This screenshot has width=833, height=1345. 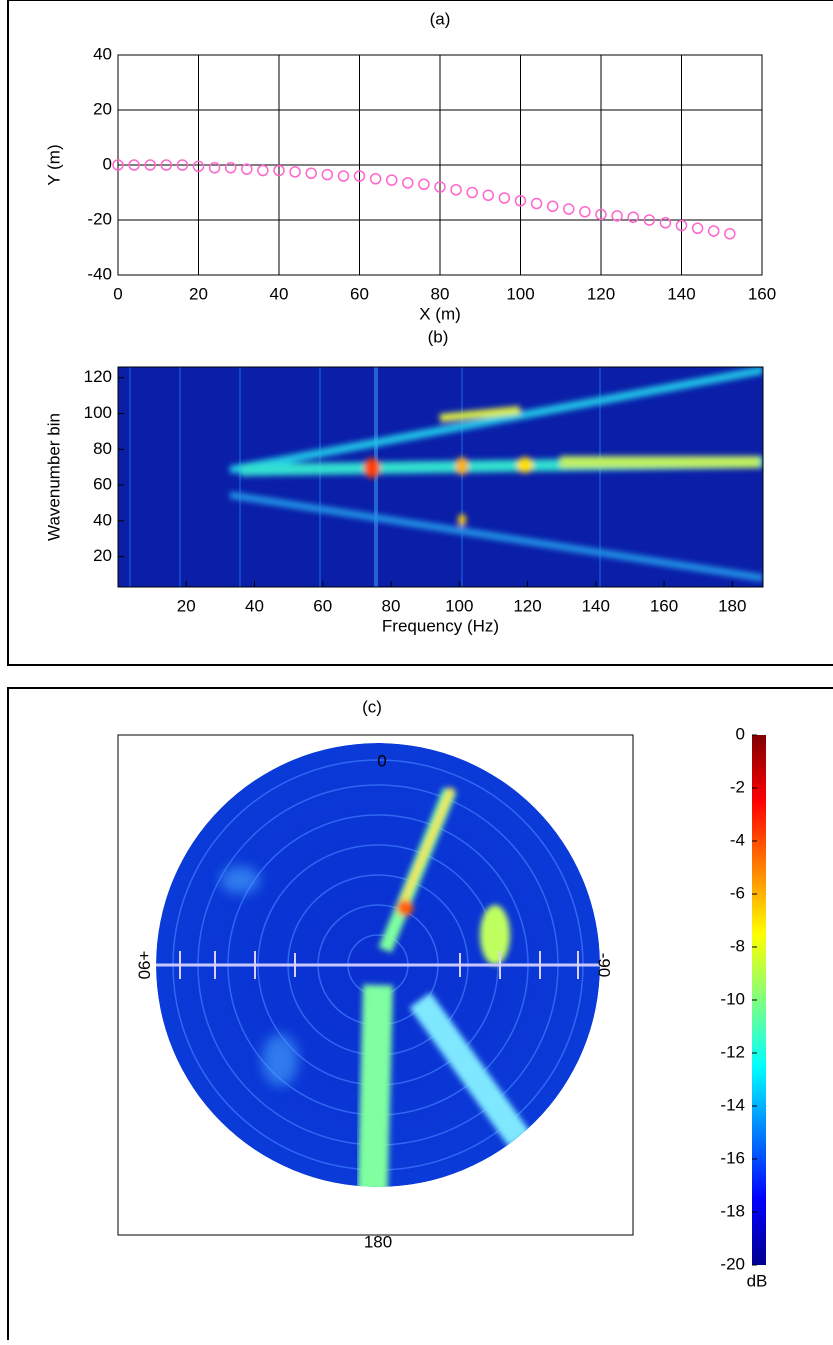 What do you see at coordinates (732, 605) in the screenshot?
I see `x-tick-label: 180` at bounding box center [732, 605].